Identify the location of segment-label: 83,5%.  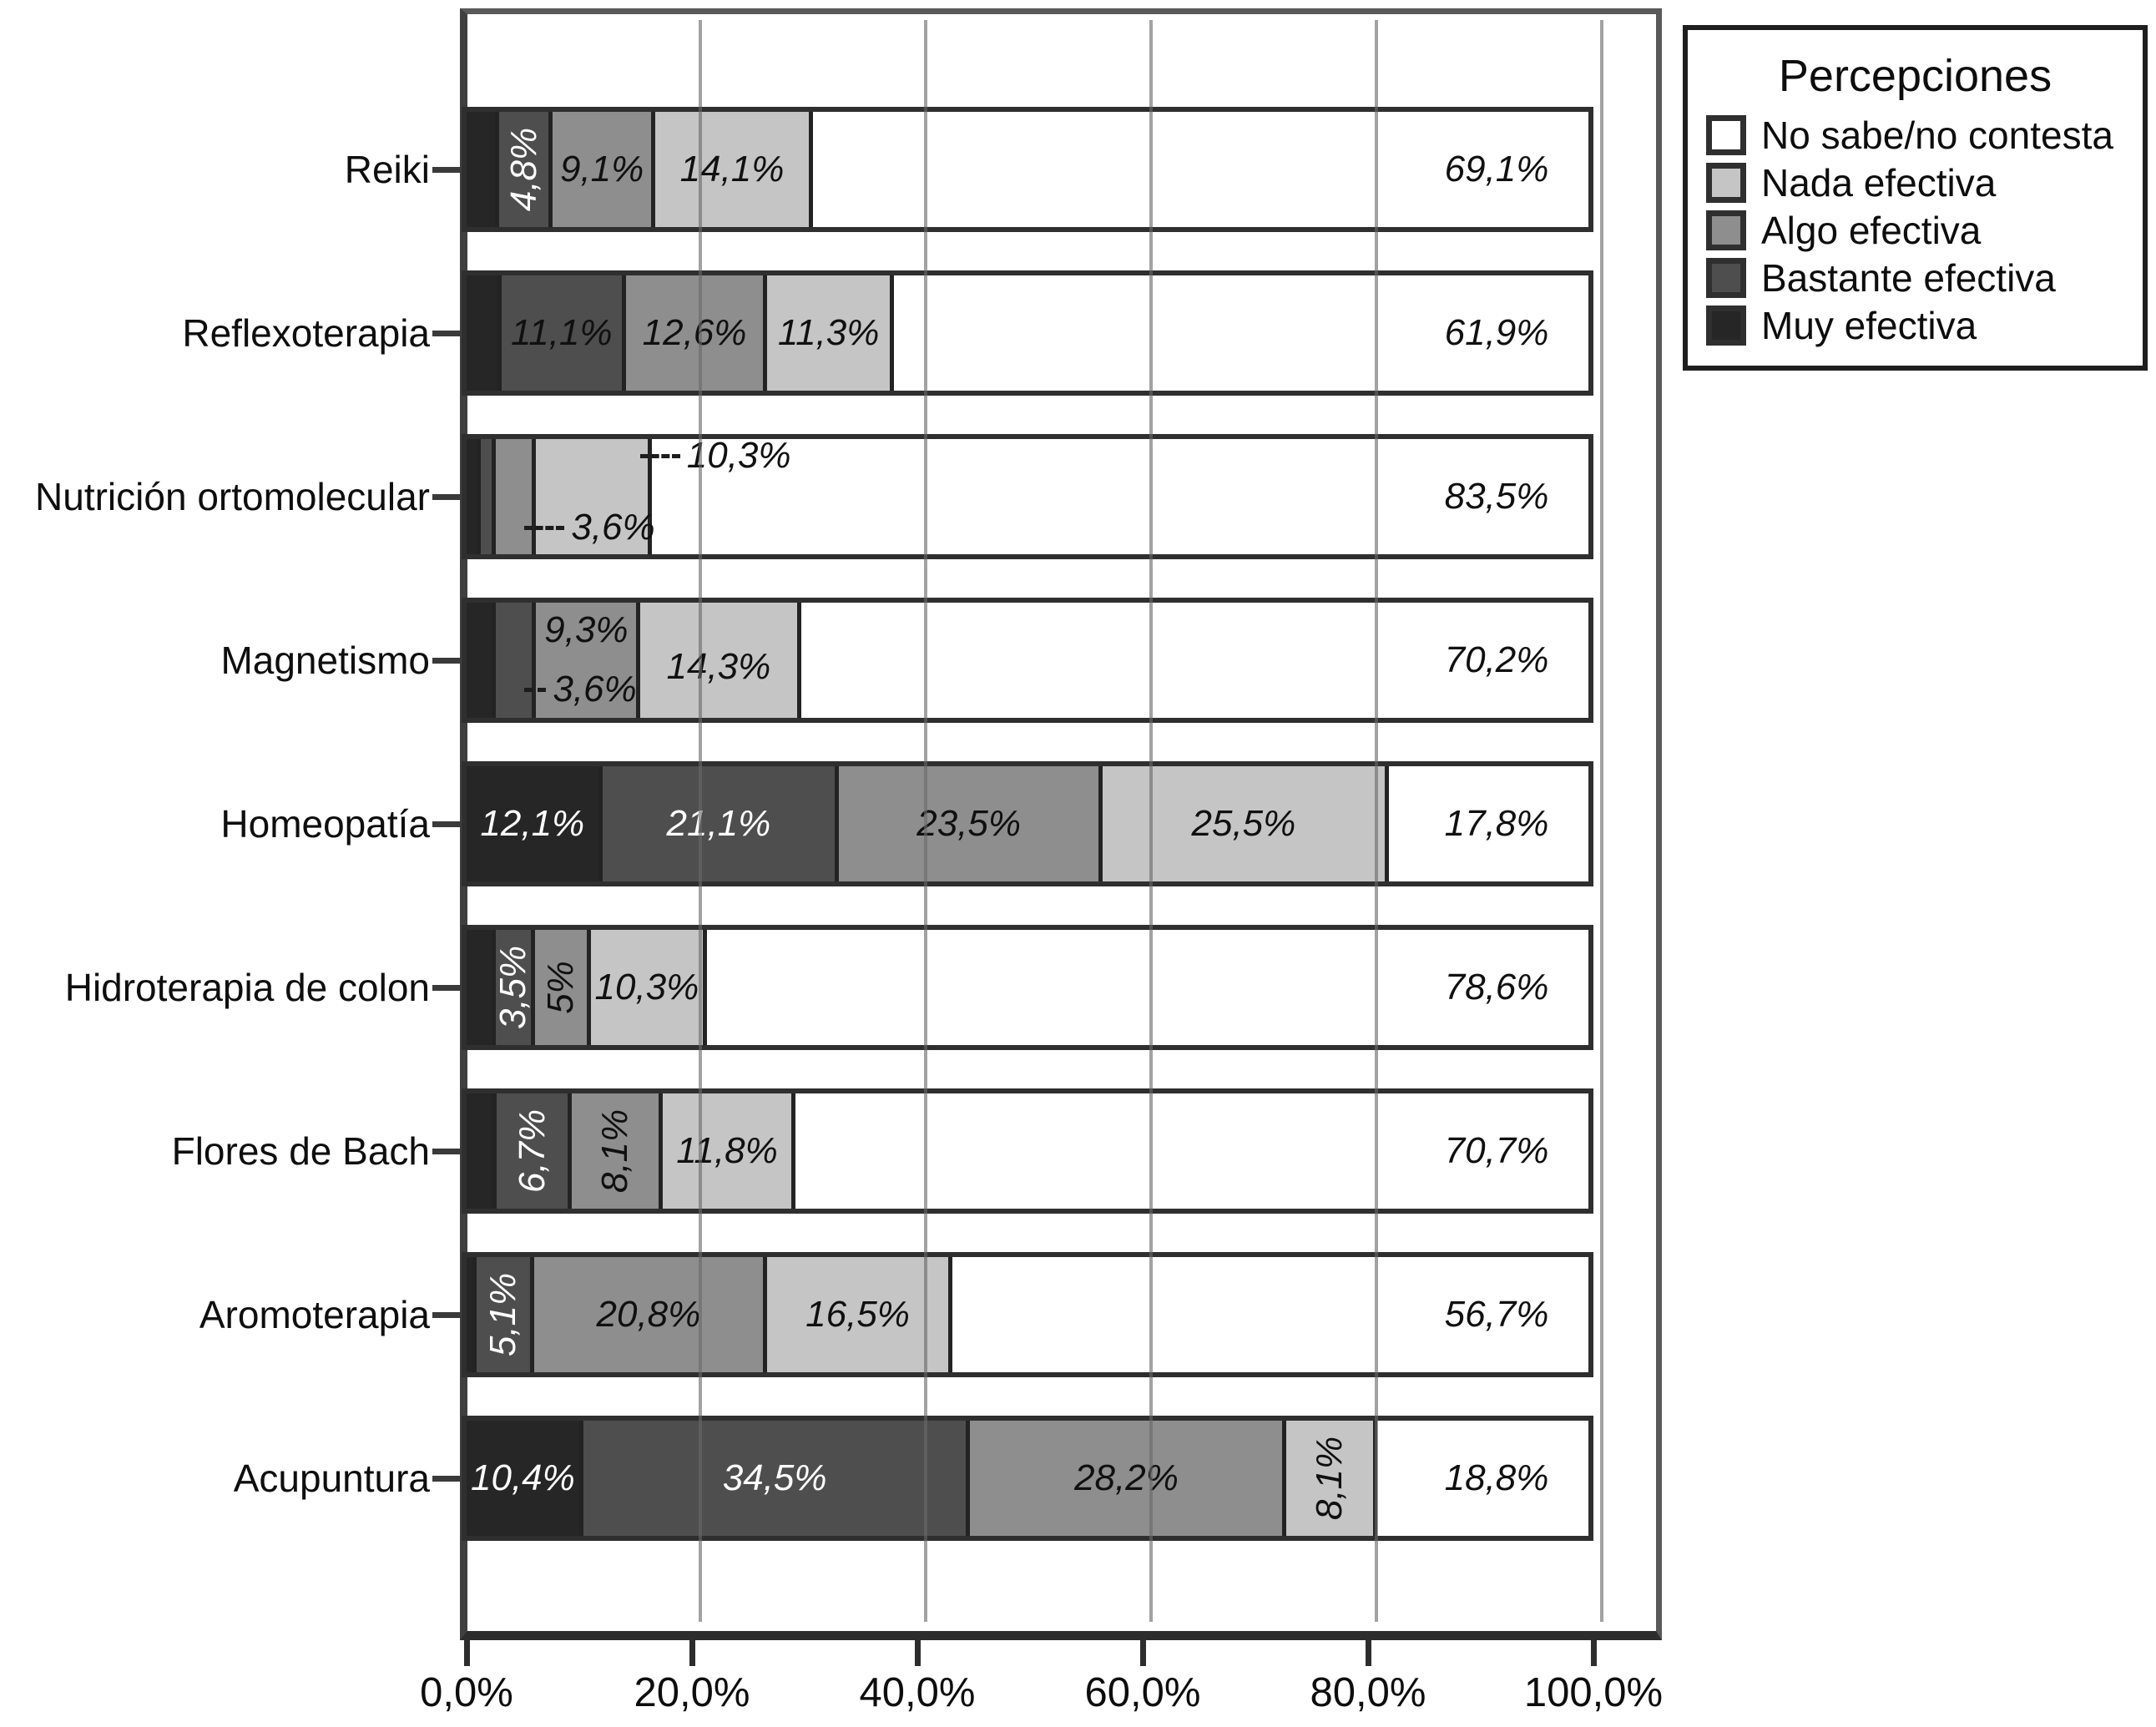
(1496, 496).